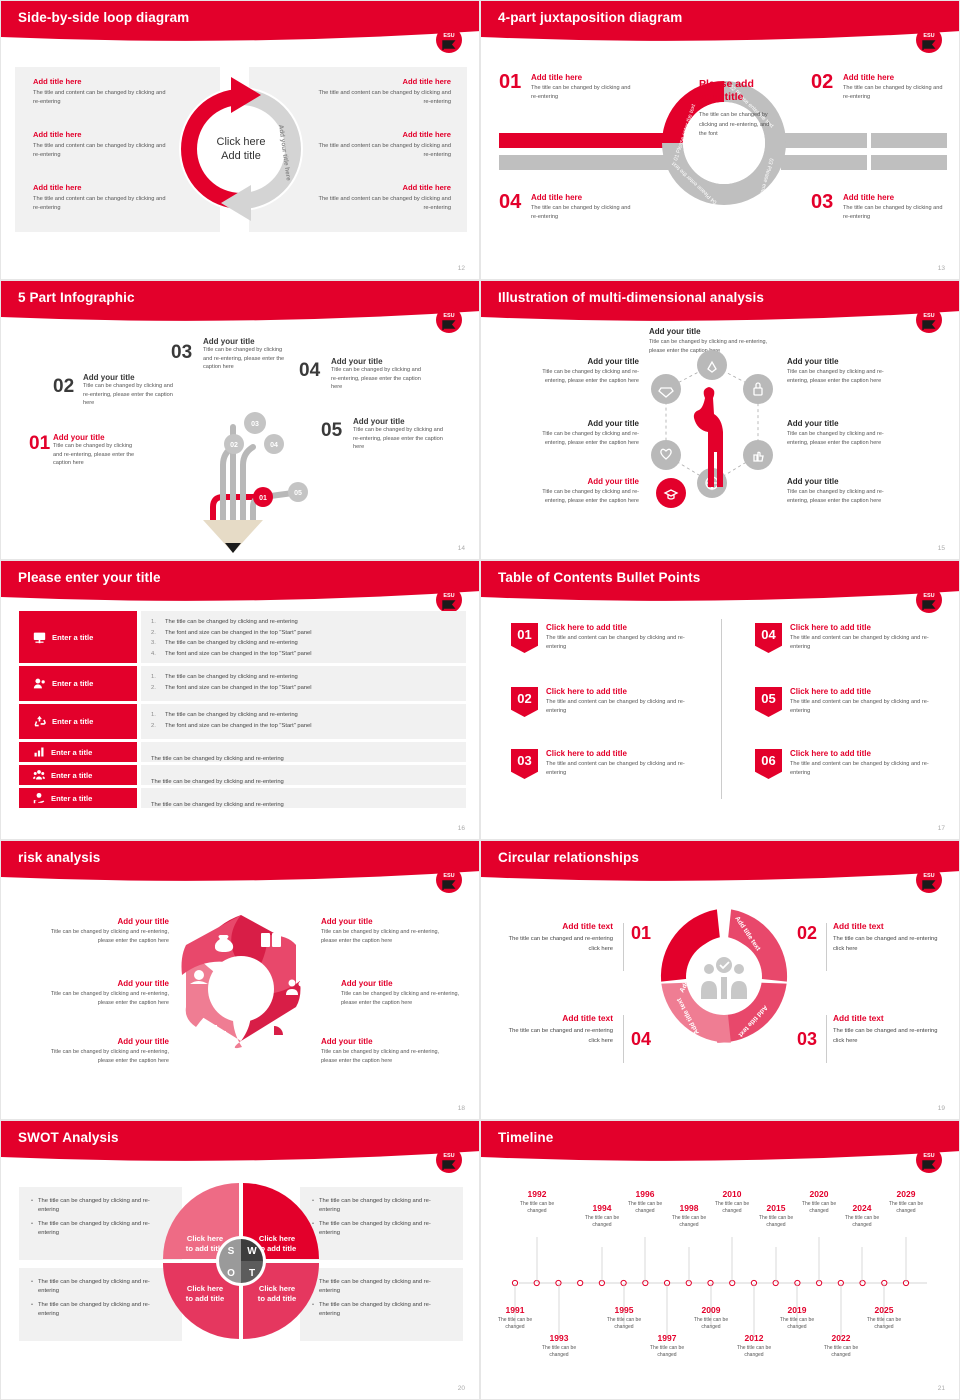 This screenshot has height=1400, width=960. Describe the element at coordinates (241, 990) in the screenshot. I see `pinwheel-diagram` at that location.